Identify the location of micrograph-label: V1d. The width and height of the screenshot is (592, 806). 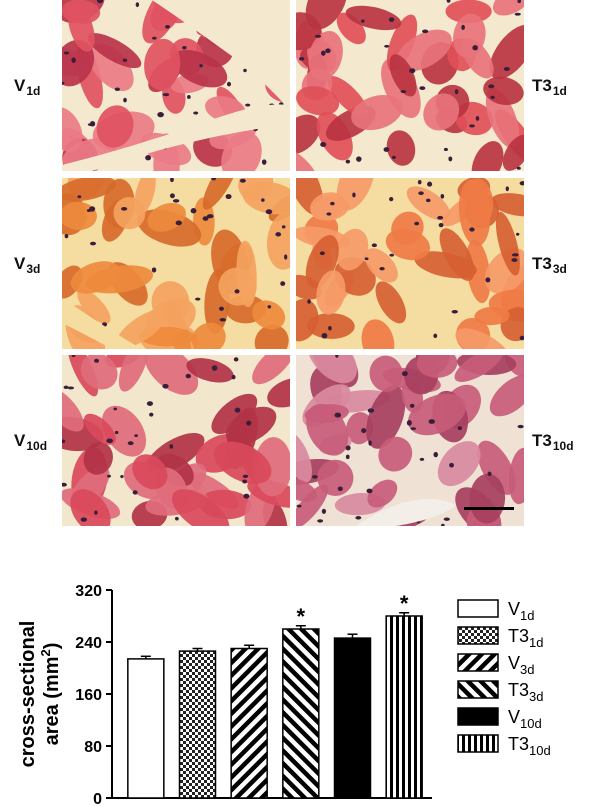
(27, 87).